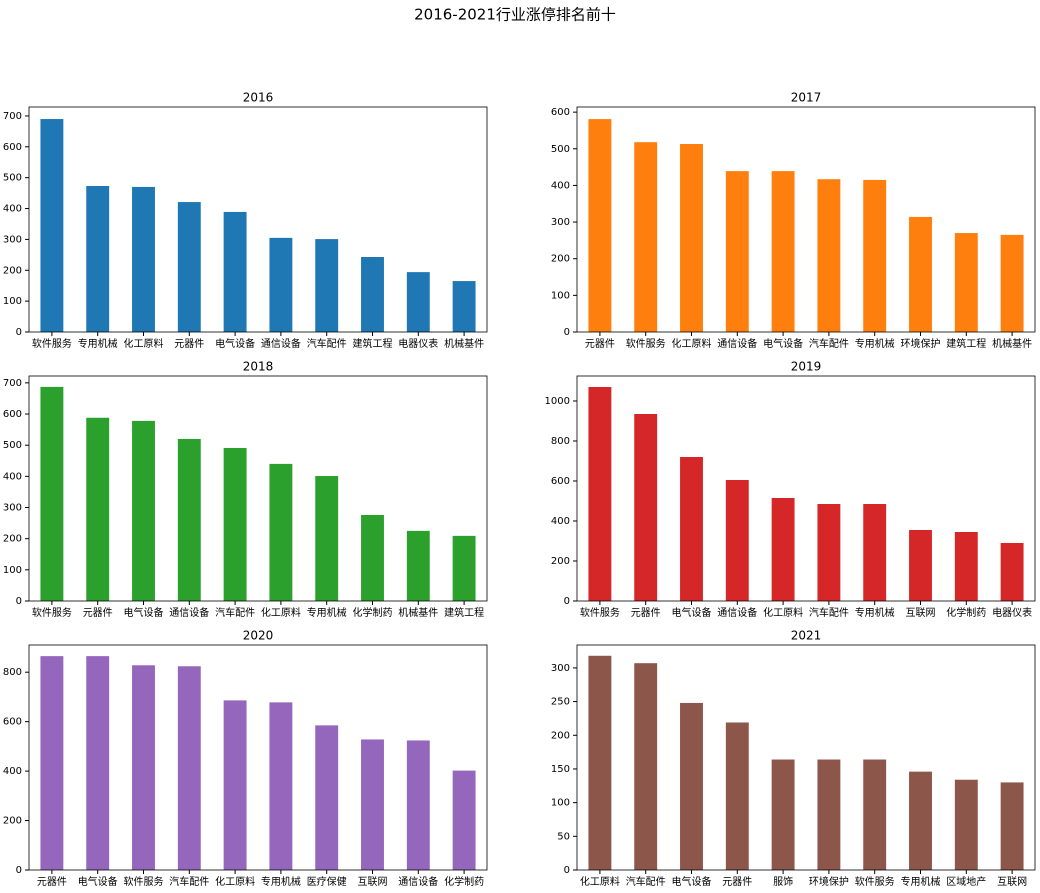  Describe the element at coordinates (1012, 343) in the screenshot. I see `x-tick-label: 机械基件` at that location.